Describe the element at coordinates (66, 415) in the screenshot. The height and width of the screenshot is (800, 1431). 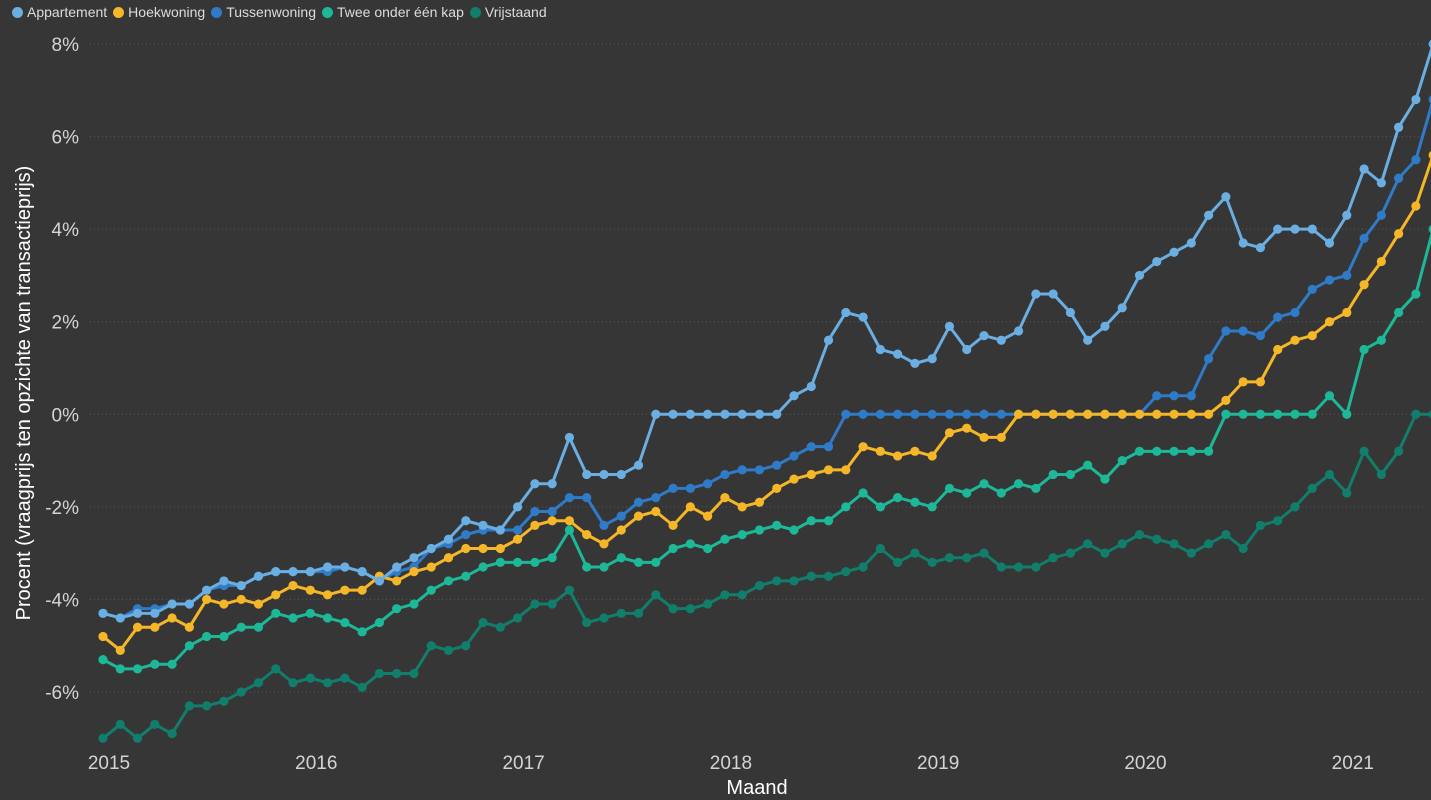
I see `y-tick-label: 0%` at that location.